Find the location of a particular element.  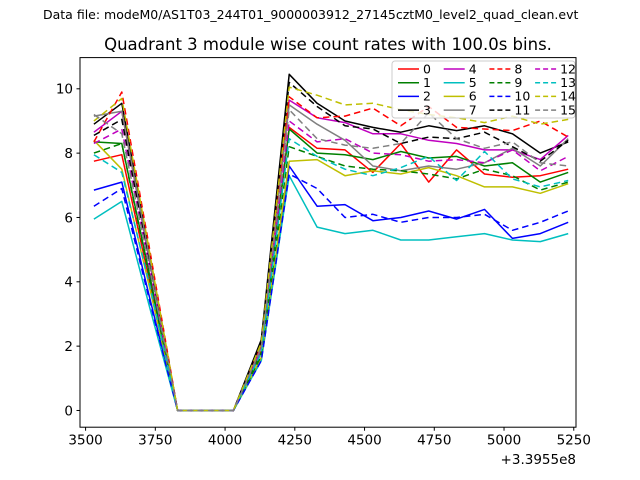

legend-entry-label-0: 0 is located at coordinates (427, 68).